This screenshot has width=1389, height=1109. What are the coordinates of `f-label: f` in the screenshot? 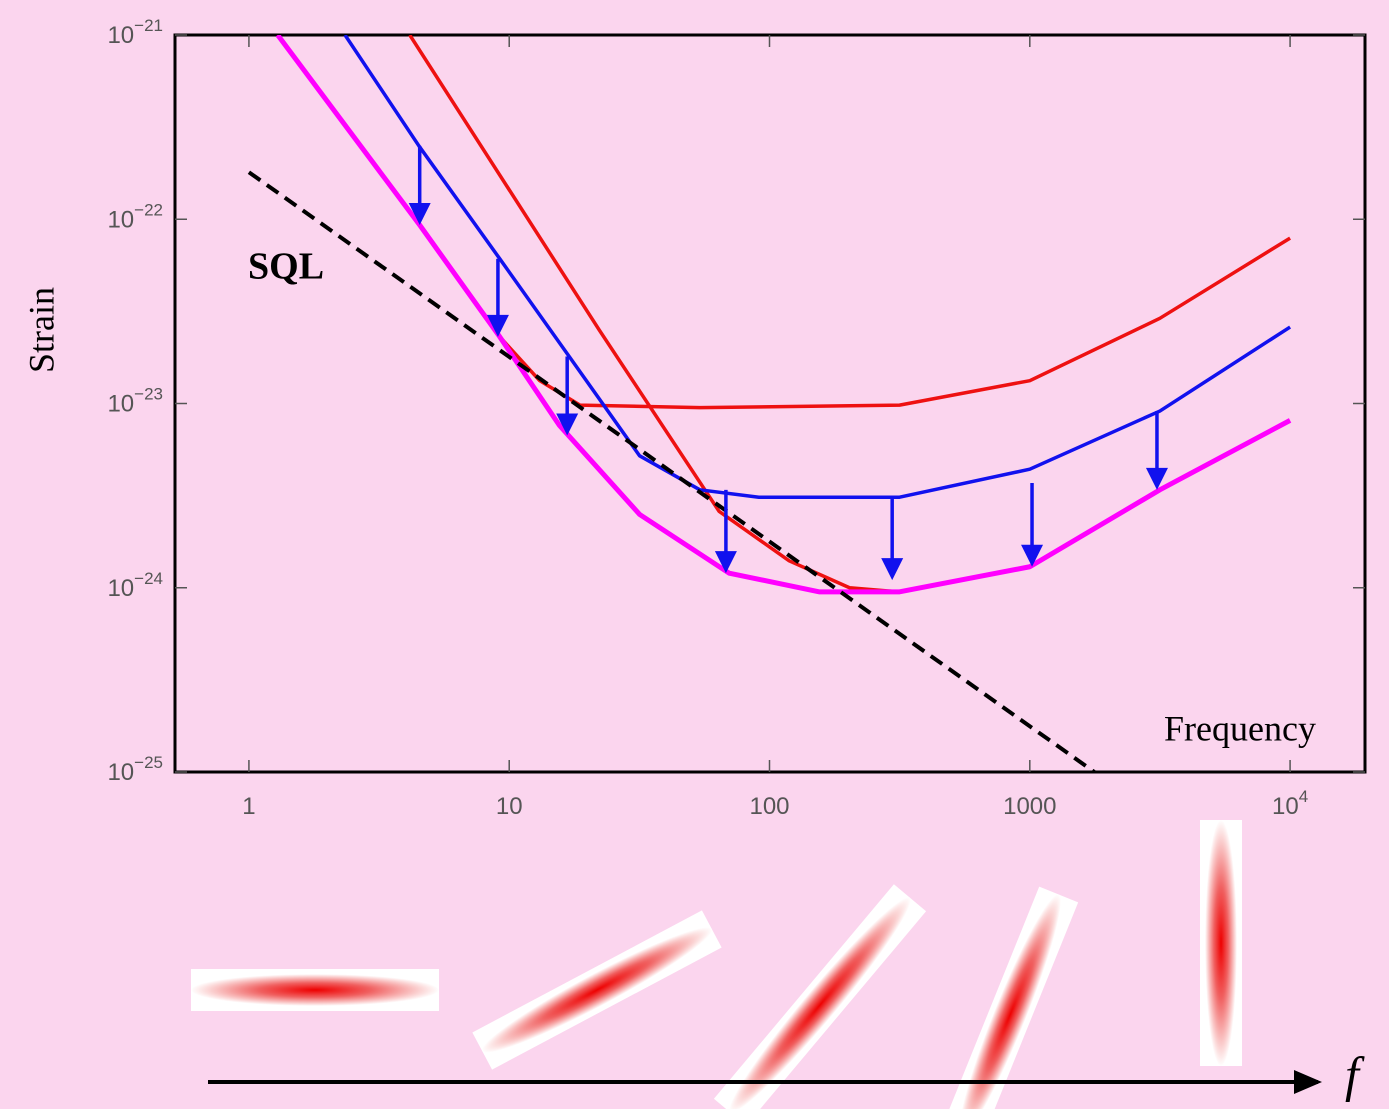 It's located at (1355, 1074).